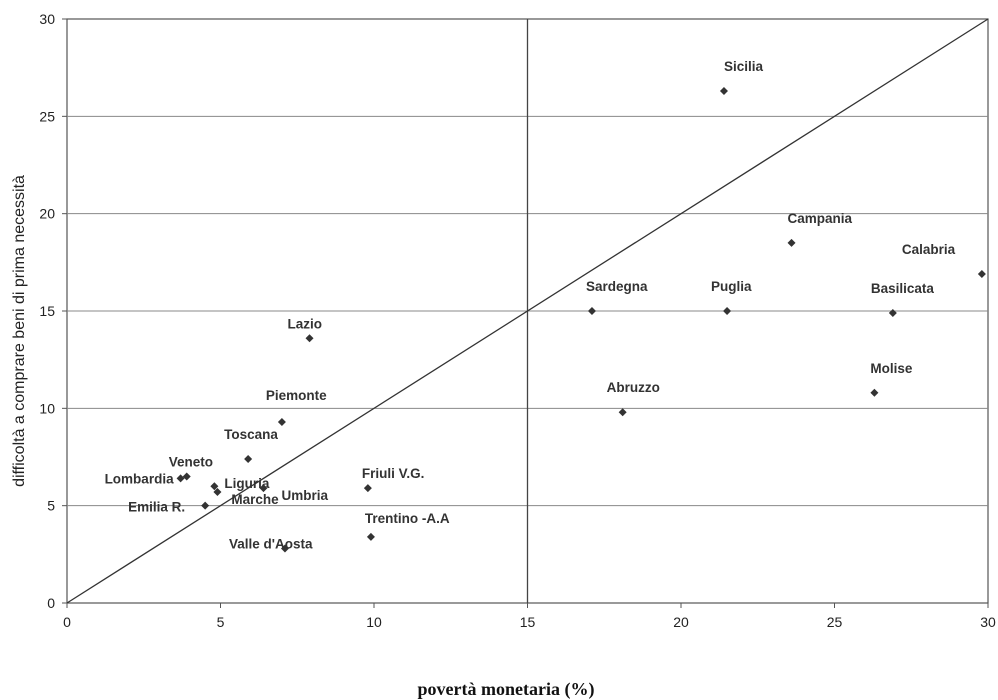  What do you see at coordinates (304, 495) in the screenshot?
I see `point-label: Umbria` at bounding box center [304, 495].